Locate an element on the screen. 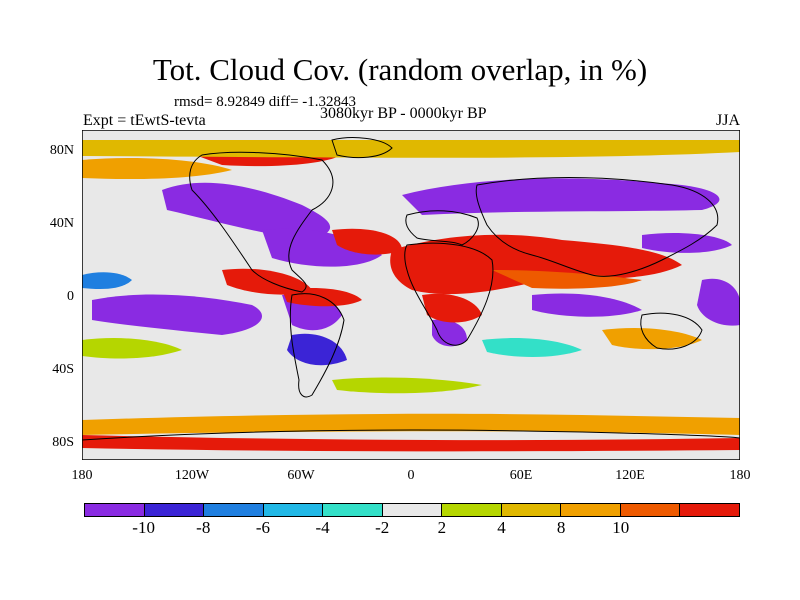  colorbar-label: -2 is located at coordinates (382, 527).